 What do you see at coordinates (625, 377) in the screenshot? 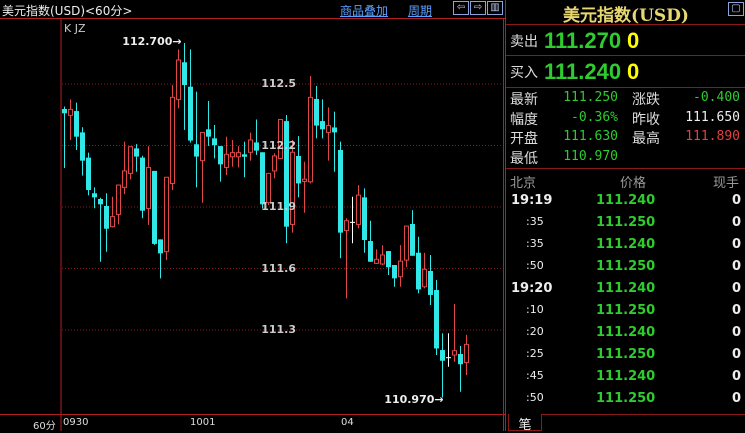
I see `tick-row: :45 111.240 0` at bounding box center [625, 377].